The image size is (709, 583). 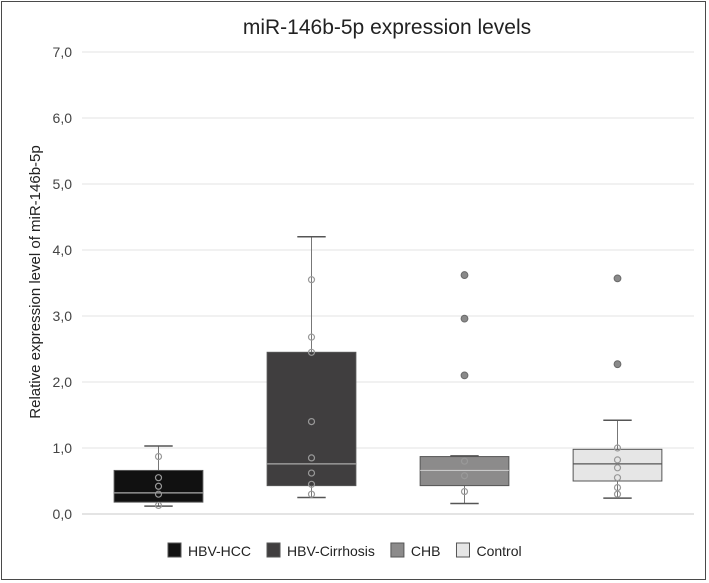 What do you see at coordinates (219, 551) in the screenshot?
I see `legend-label: HBV-HCC` at bounding box center [219, 551].